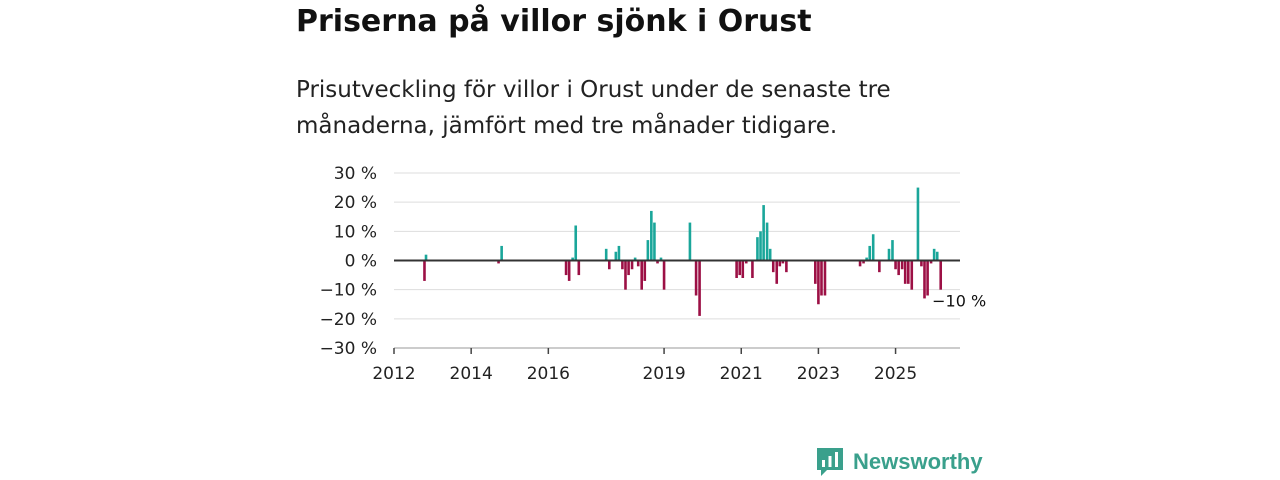 Image resolution: width=1280 pixels, height=480 pixels. What do you see at coordinates (361, 262) in the screenshot?
I see `y-tick-label: 0 %` at bounding box center [361, 262].